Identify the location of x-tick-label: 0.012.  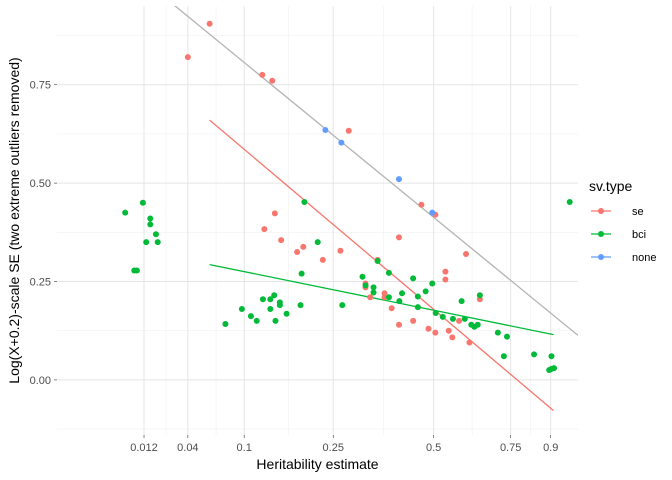
(144, 448).